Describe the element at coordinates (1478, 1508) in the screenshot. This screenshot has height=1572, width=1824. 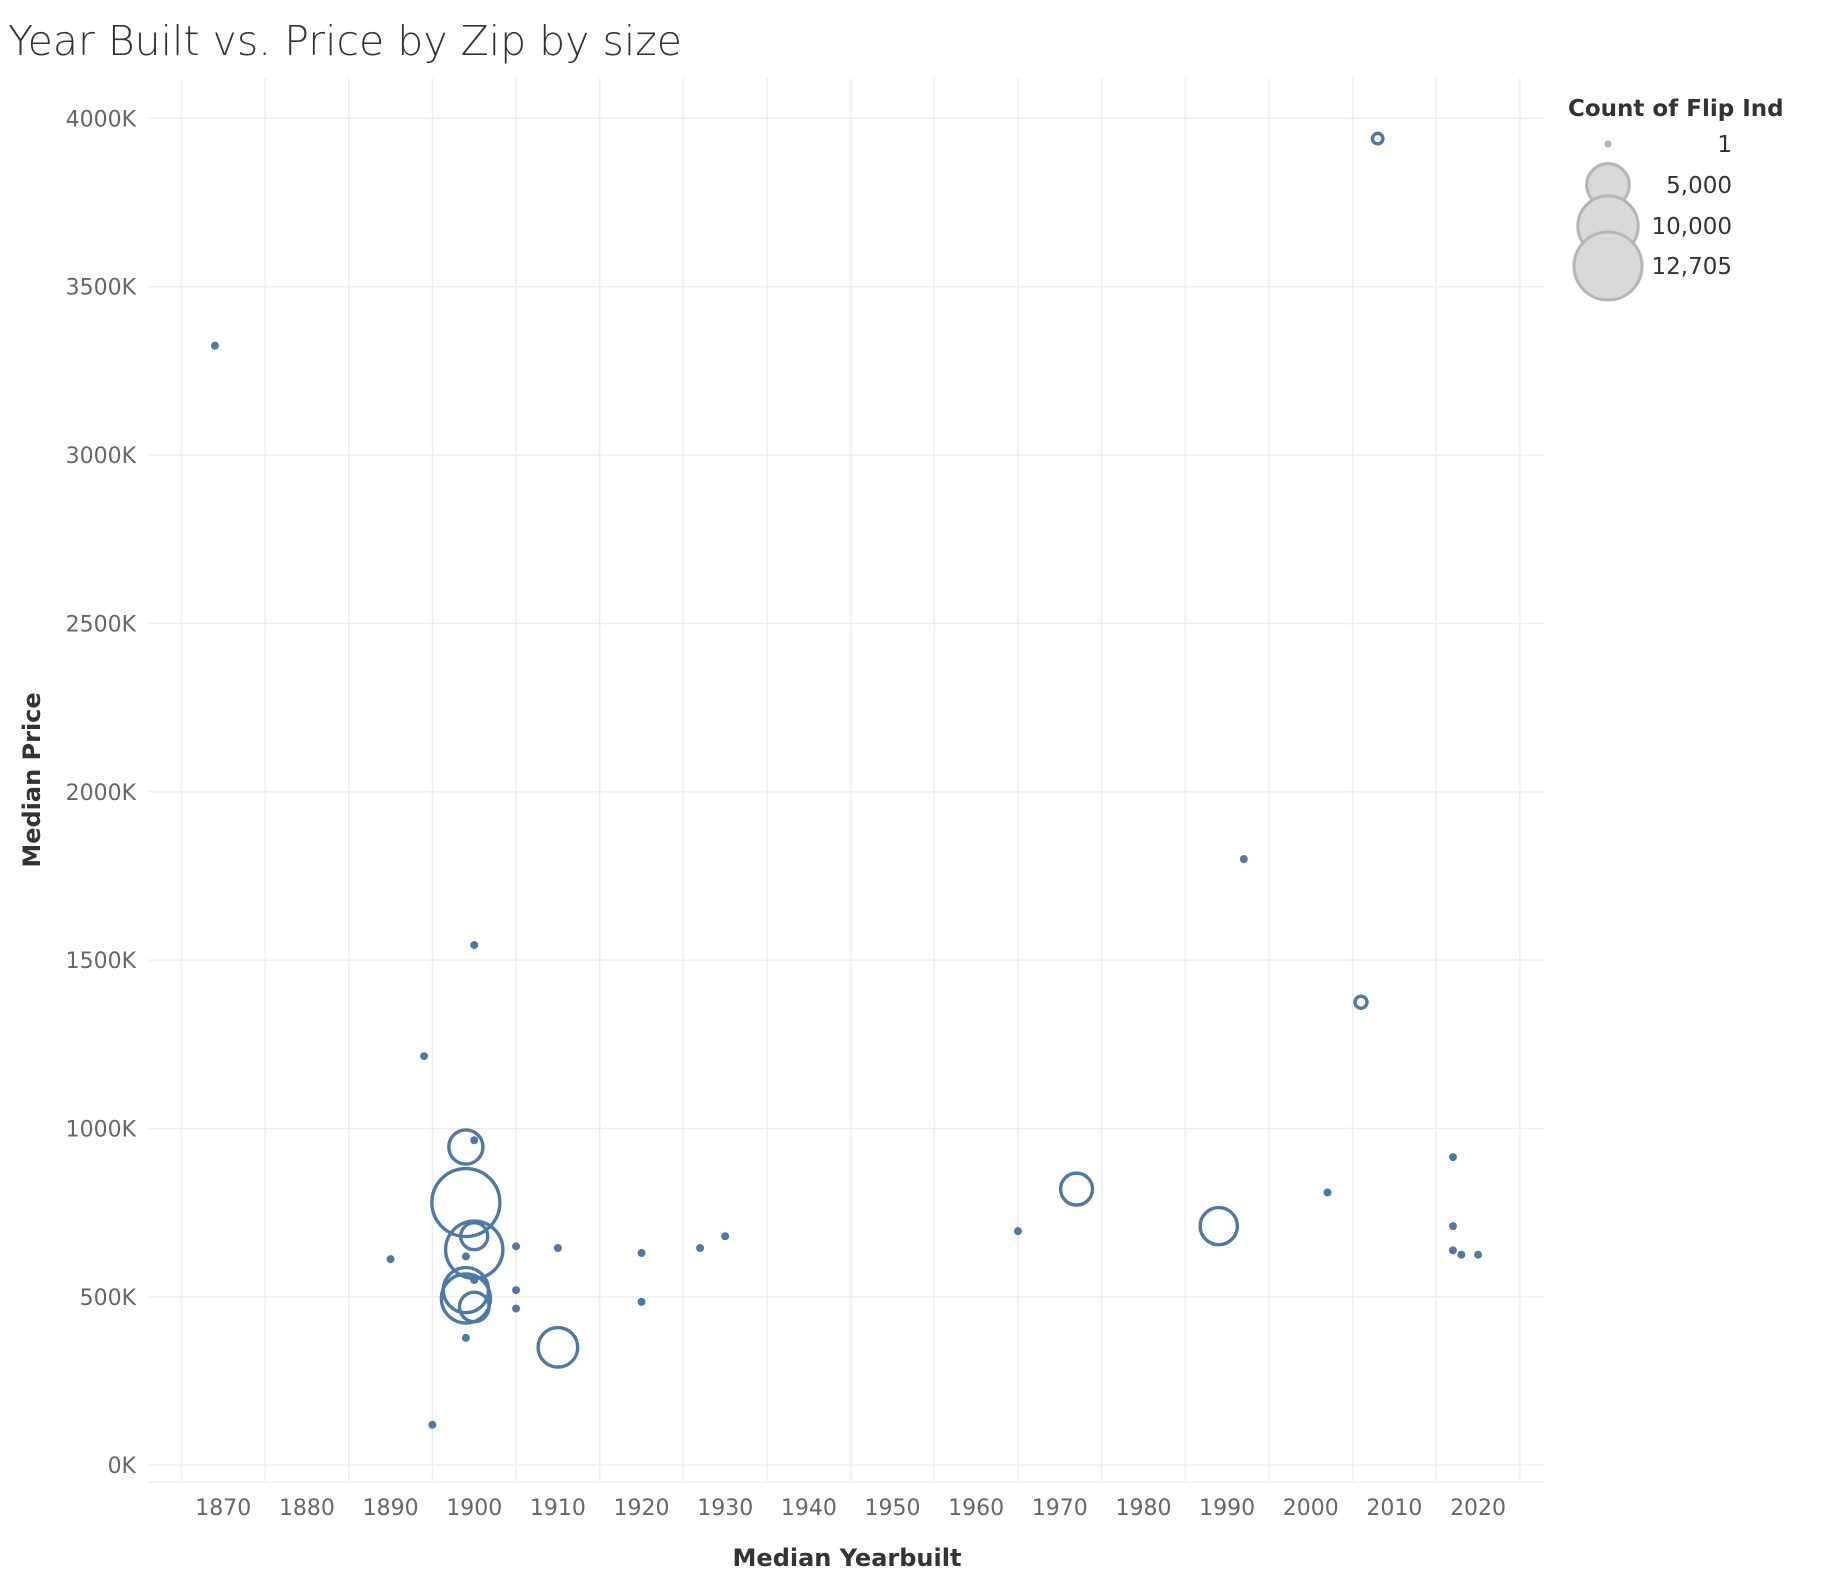
I see `x-tick-label: 2020` at that location.